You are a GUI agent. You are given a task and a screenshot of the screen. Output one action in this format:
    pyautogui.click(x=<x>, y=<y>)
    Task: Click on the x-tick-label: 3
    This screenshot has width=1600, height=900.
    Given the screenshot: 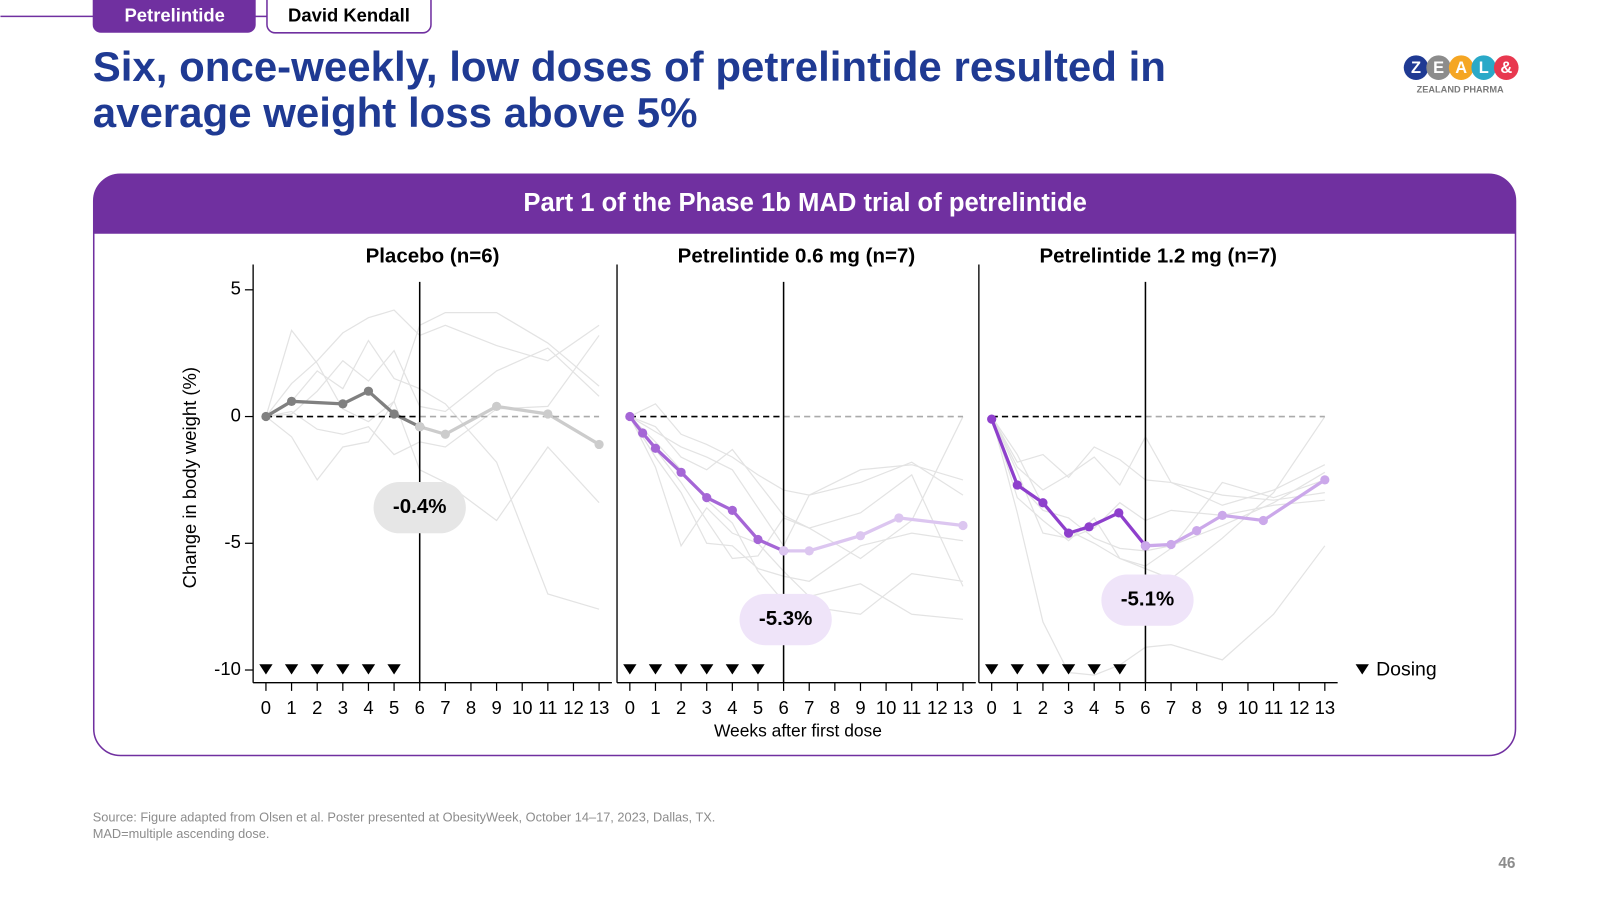 What is the action you would take?
    pyautogui.click(x=343, y=707)
    